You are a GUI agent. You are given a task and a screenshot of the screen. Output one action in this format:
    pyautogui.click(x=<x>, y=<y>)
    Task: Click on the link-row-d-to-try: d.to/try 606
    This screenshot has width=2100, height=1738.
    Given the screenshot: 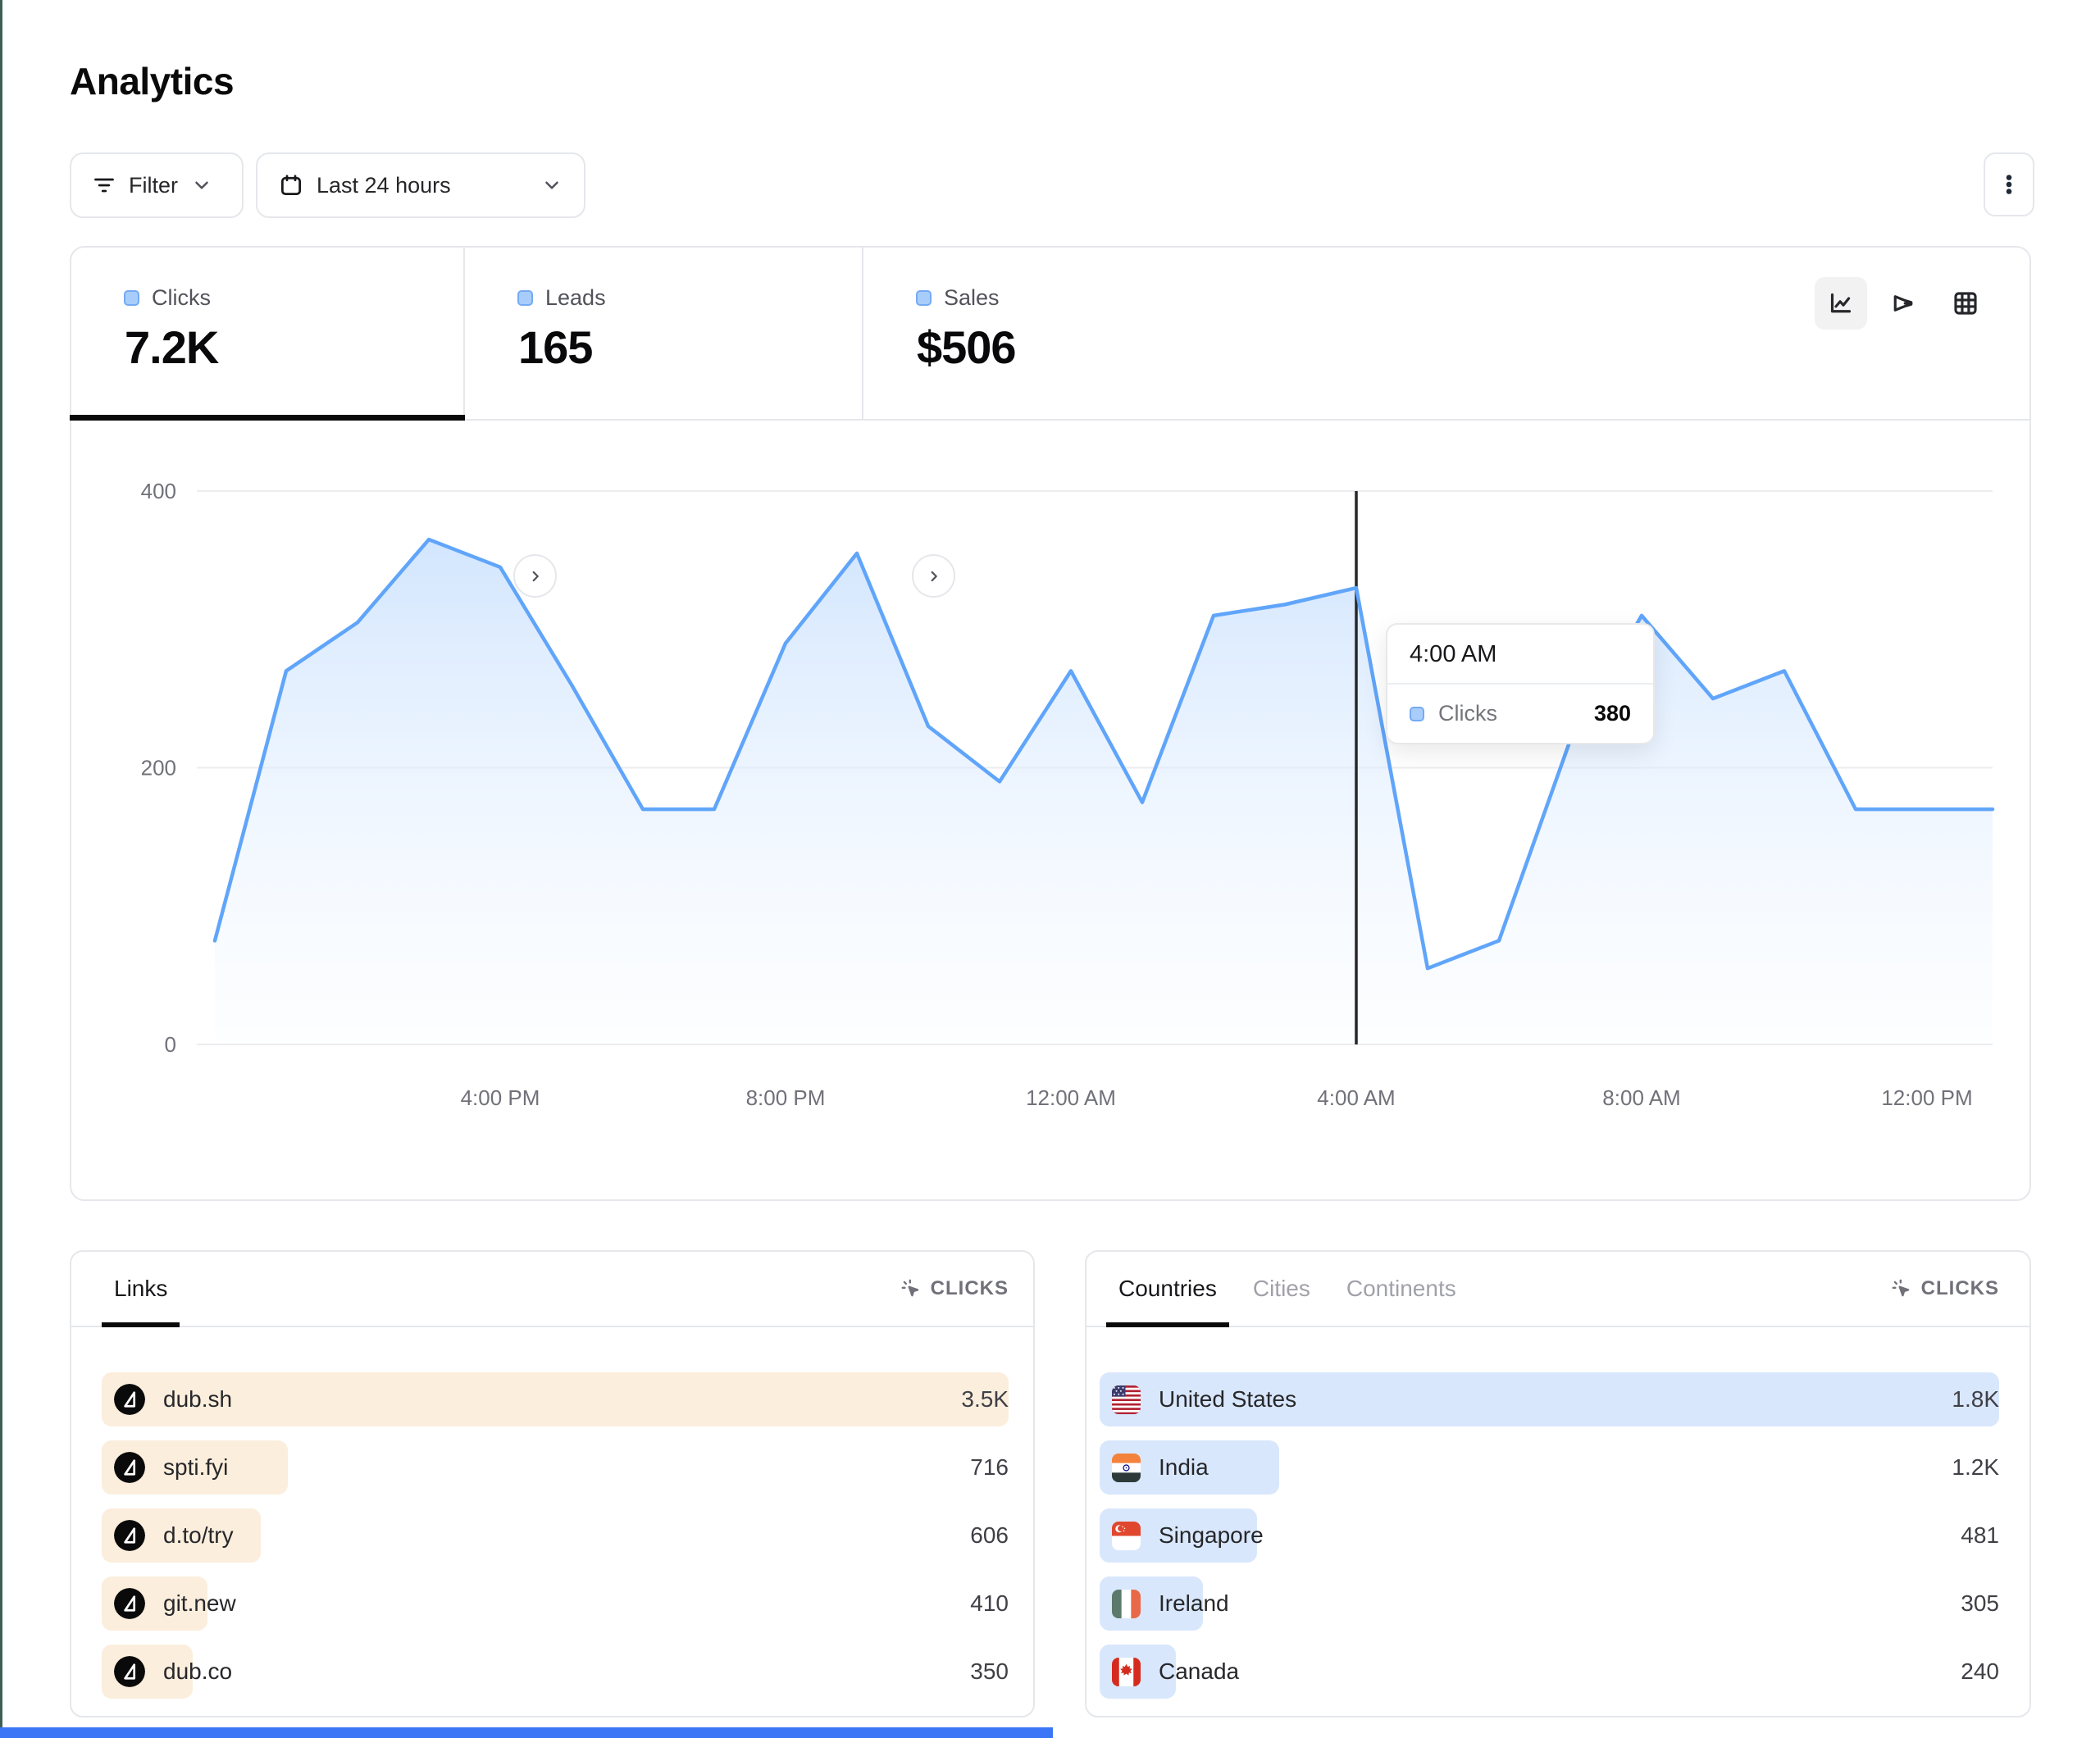 What is the action you would take?
    pyautogui.click(x=555, y=1535)
    